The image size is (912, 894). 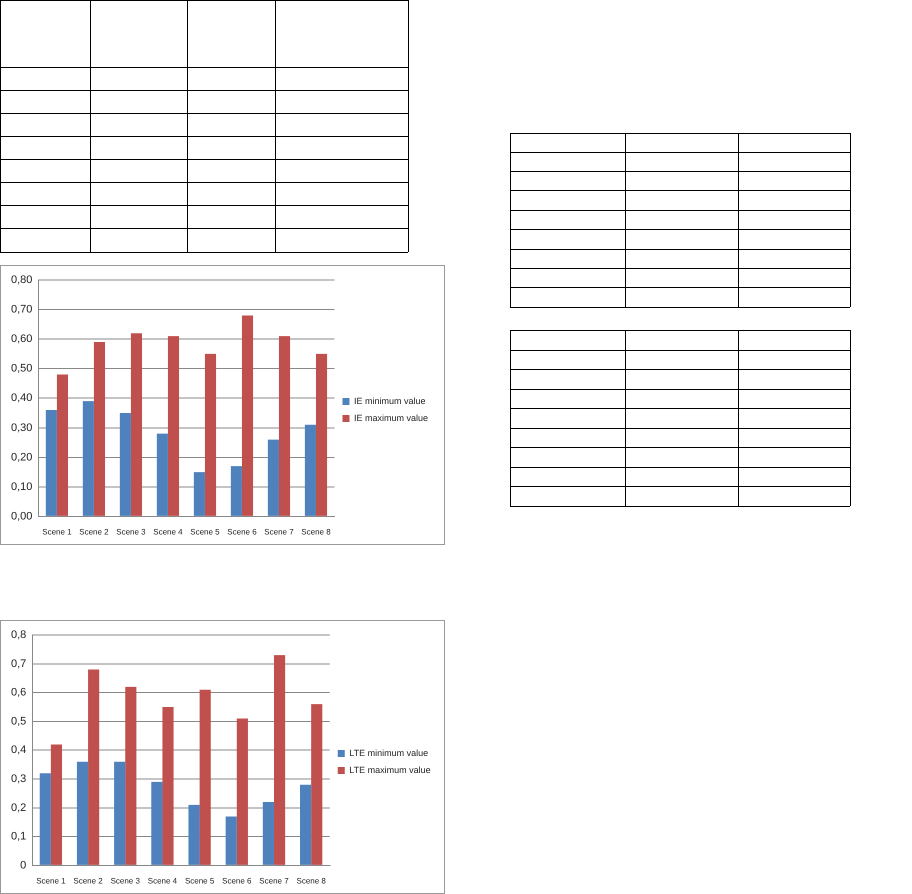 What do you see at coordinates (21, 339) in the screenshot?
I see `y-tick-label: 0,60` at bounding box center [21, 339].